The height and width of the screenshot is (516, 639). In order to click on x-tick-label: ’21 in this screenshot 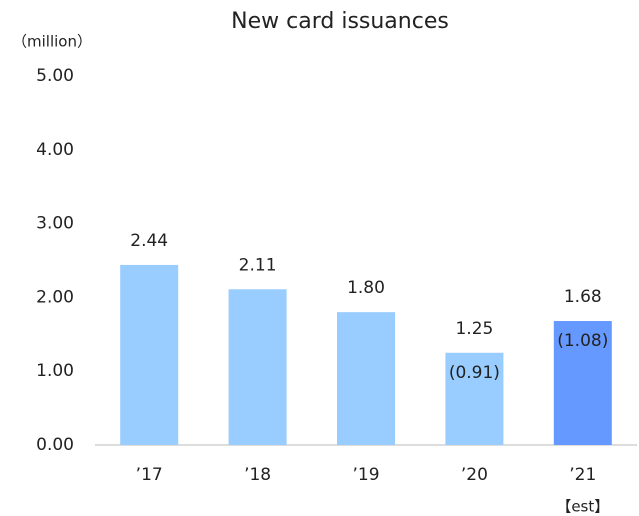, I will do `click(582, 475)`.